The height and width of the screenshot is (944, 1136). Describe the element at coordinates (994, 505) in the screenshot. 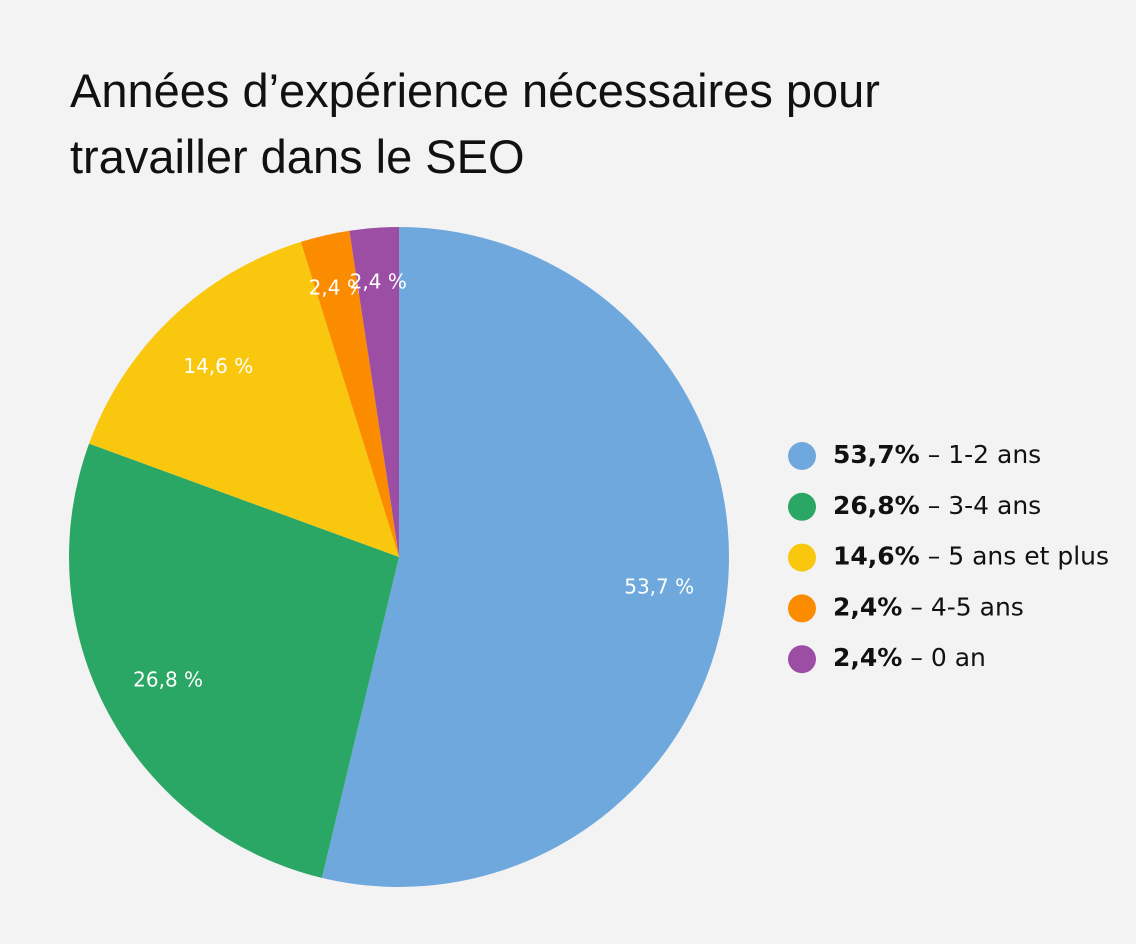

I see `legend-label: 3-4 ans` at that location.